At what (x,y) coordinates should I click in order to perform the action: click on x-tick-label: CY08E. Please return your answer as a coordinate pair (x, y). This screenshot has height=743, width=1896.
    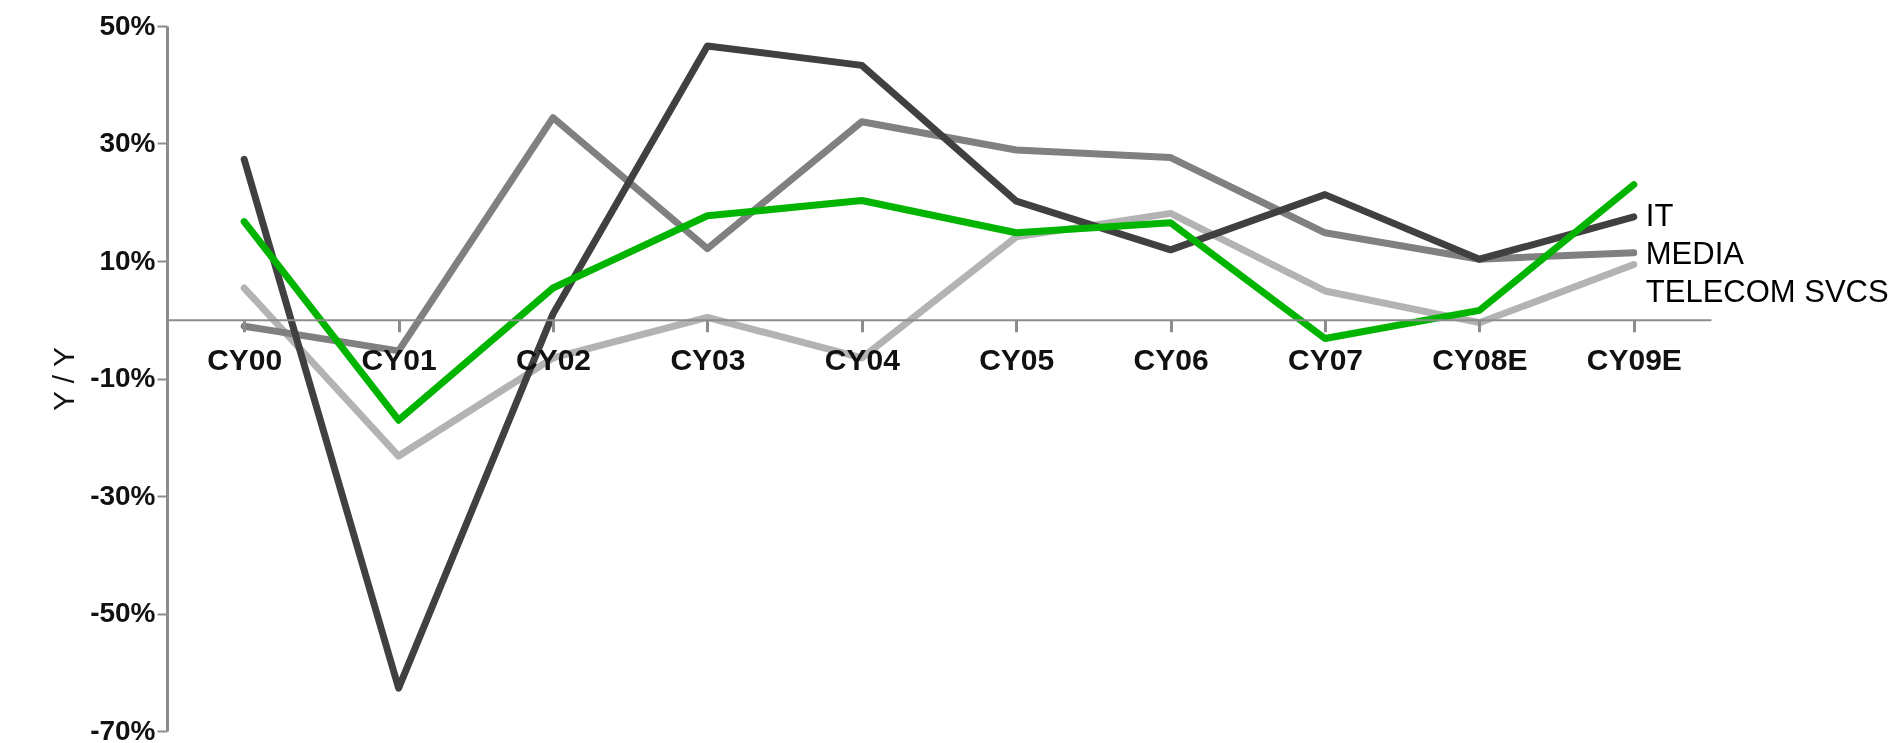
    Looking at the image, I should click on (1480, 360).